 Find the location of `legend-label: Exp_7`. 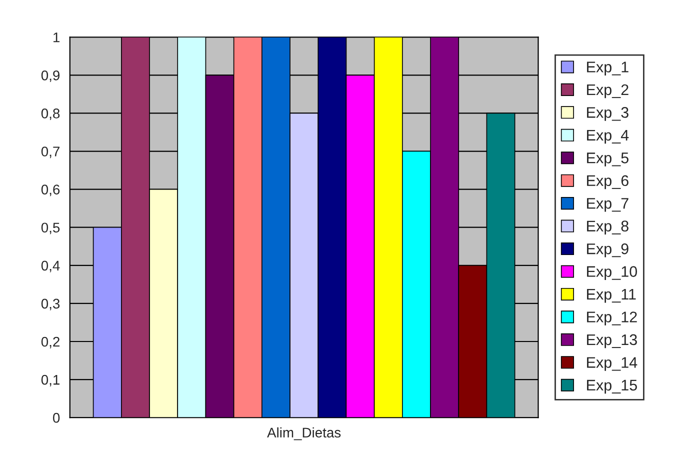

legend-label: Exp_7 is located at coordinates (607, 205).